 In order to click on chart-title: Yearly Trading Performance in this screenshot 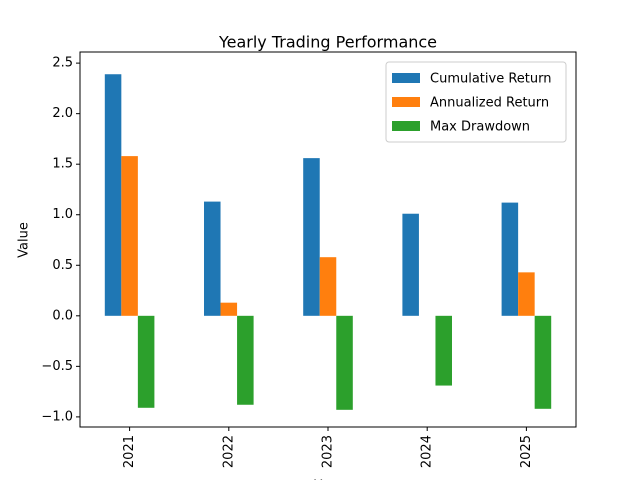, I will do `click(327, 42)`.